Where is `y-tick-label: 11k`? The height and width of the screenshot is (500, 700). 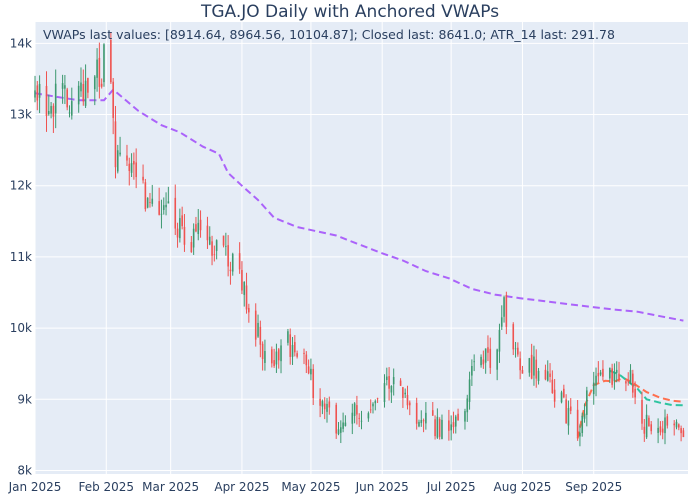
y-tick-label: 11k is located at coordinates (21, 257).